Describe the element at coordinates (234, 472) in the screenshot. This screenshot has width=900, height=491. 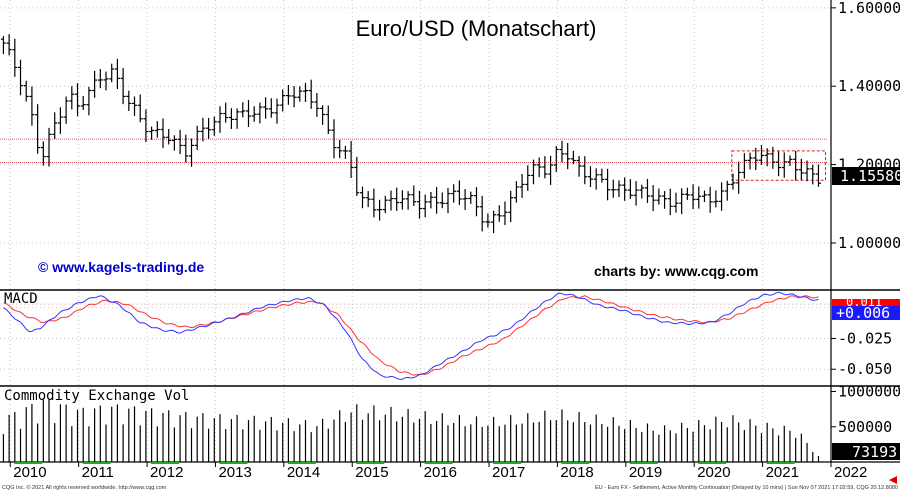
I see `year-label: 2013` at that location.